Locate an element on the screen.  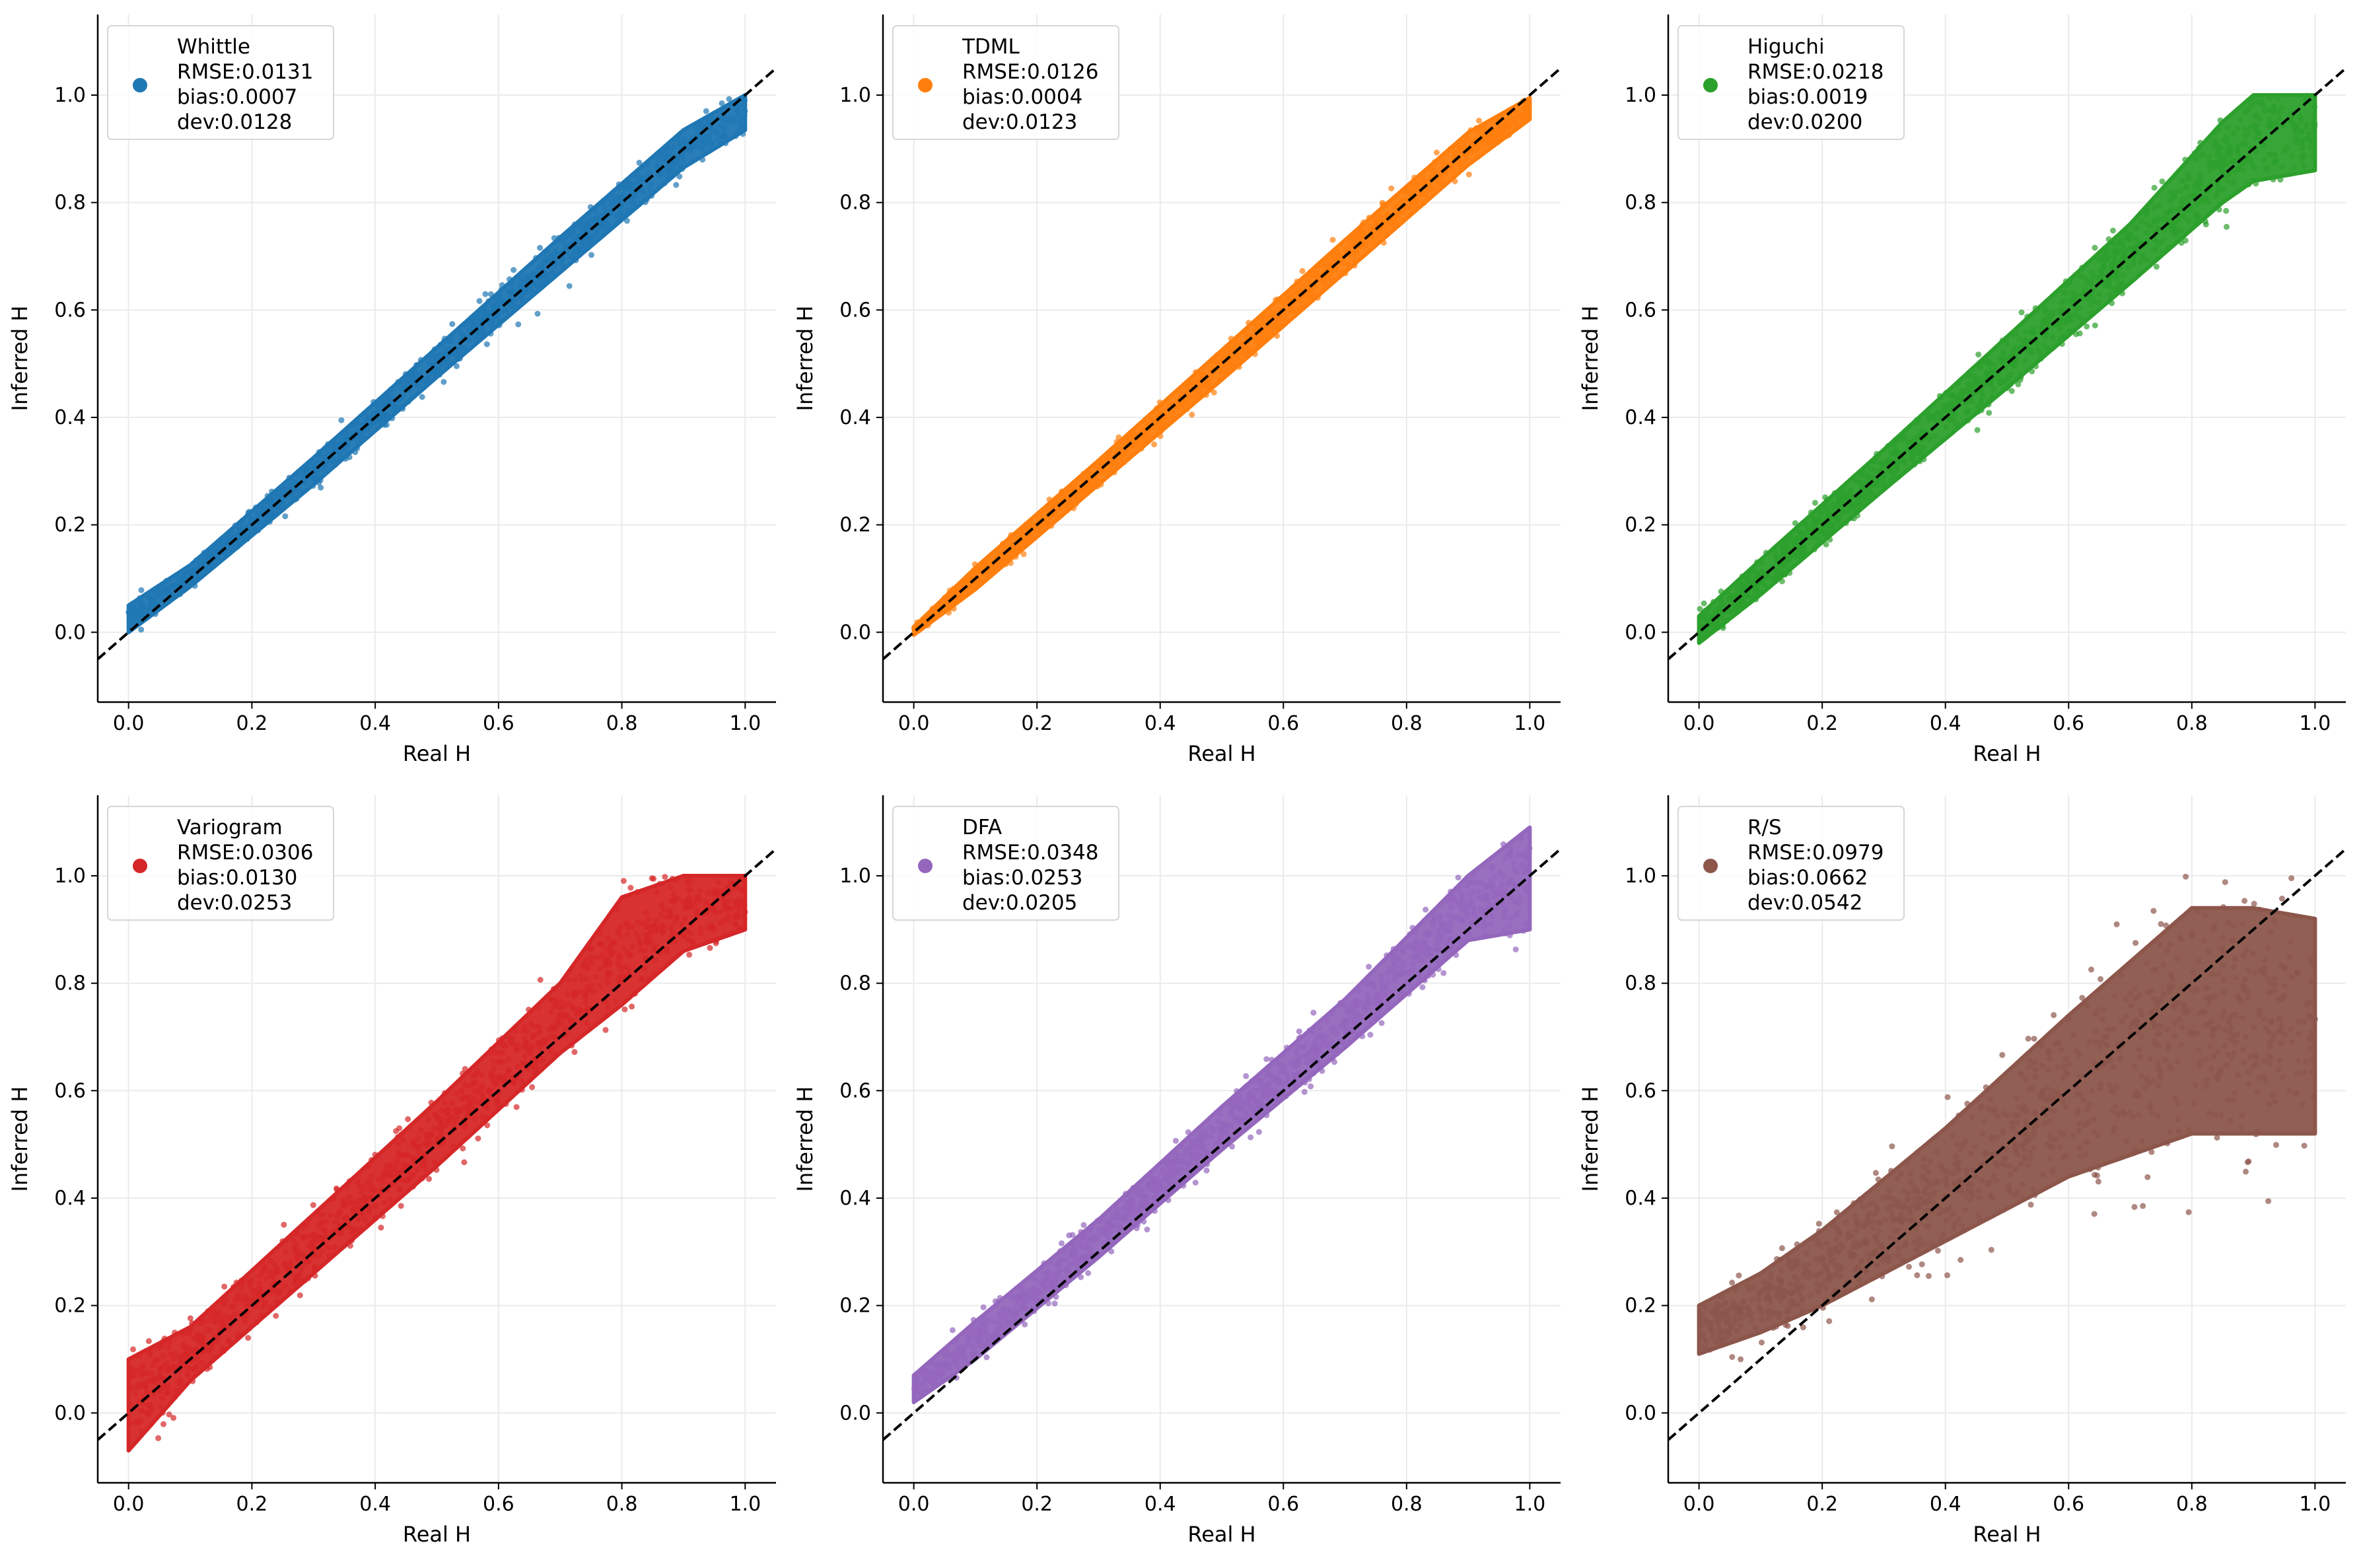
scatter-points is located at coordinates (437, 1163).